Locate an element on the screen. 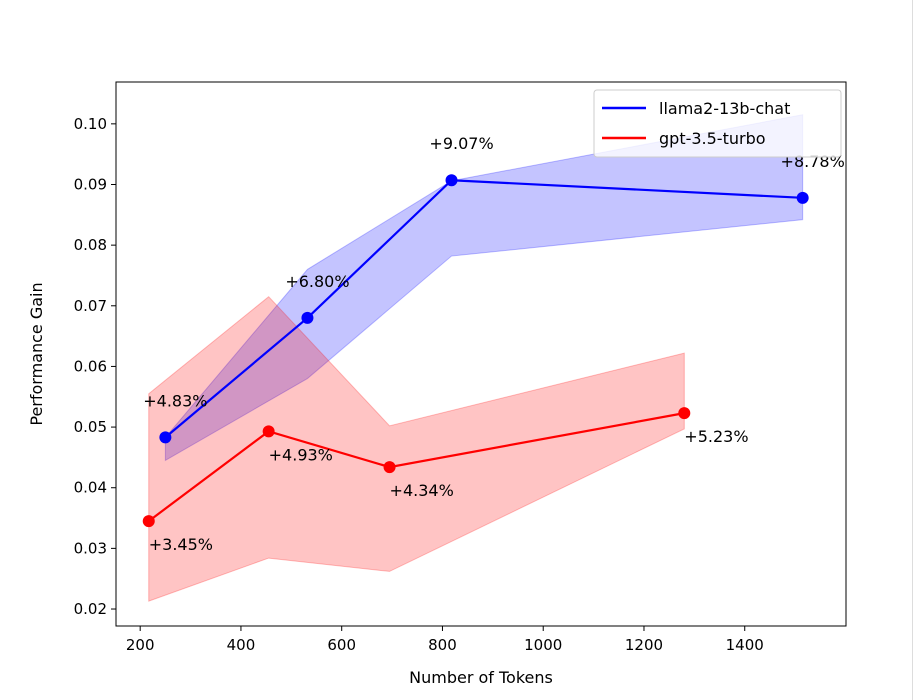 This screenshot has height=700, width=916. y-tick-label: 0.02 is located at coordinates (90, 609).